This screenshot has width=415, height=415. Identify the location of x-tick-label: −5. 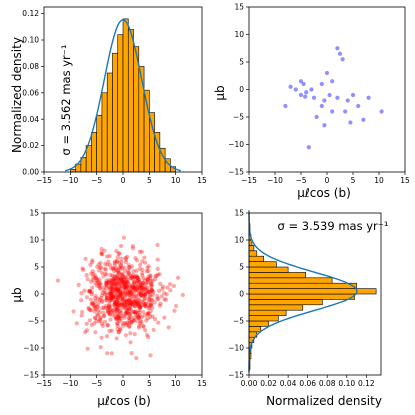
(96, 180).